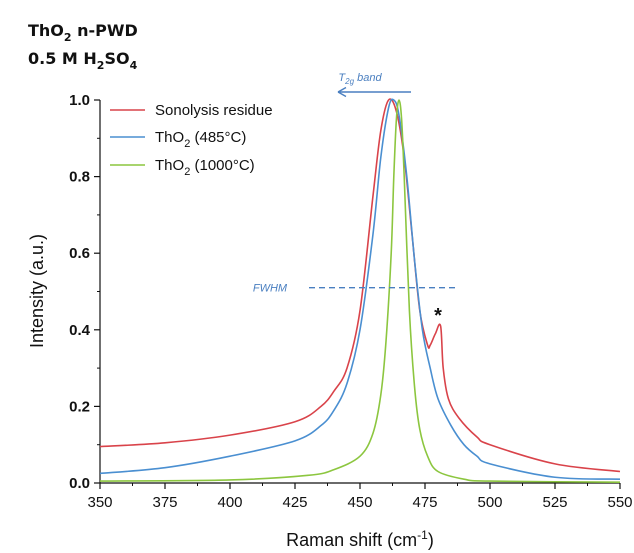 The width and height of the screenshot is (634, 553). I want to click on x-tick-label-525: 525, so click(554, 502).